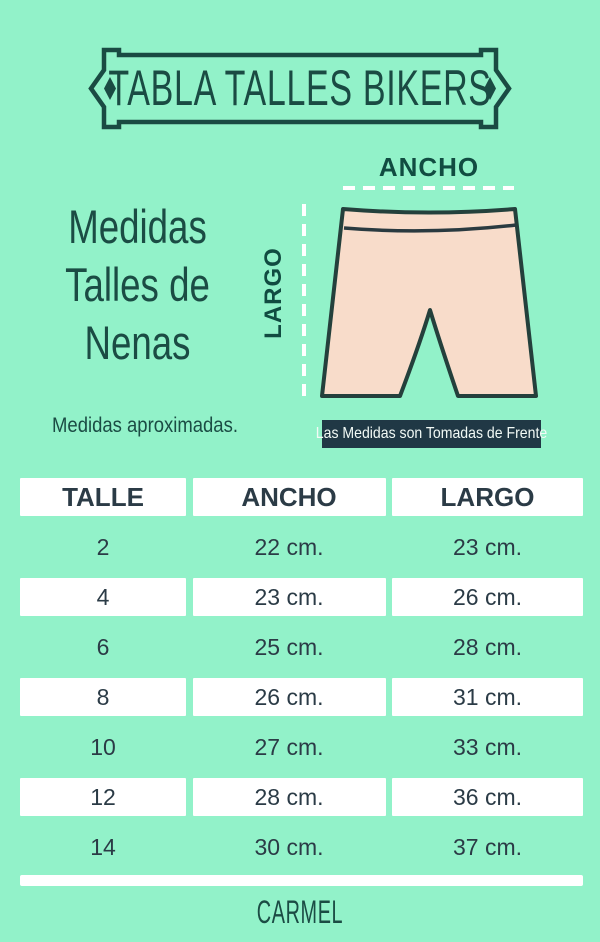 This screenshot has height=942, width=600. Describe the element at coordinates (301, 880) in the screenshot. I see `footer-divider` at that location.